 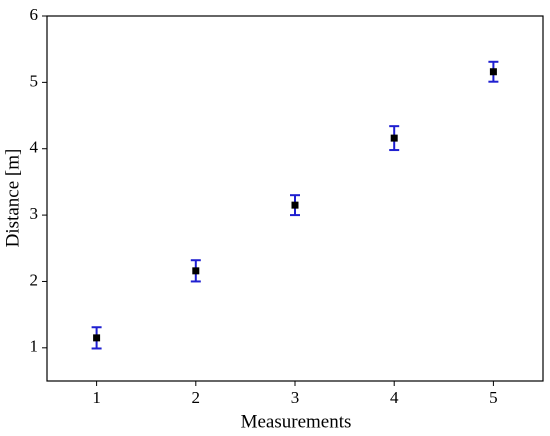 What do you see at coordinates (196, 397) in the screenshot?
I see `x-tick-label: 2` at bounding box center [196, 397].